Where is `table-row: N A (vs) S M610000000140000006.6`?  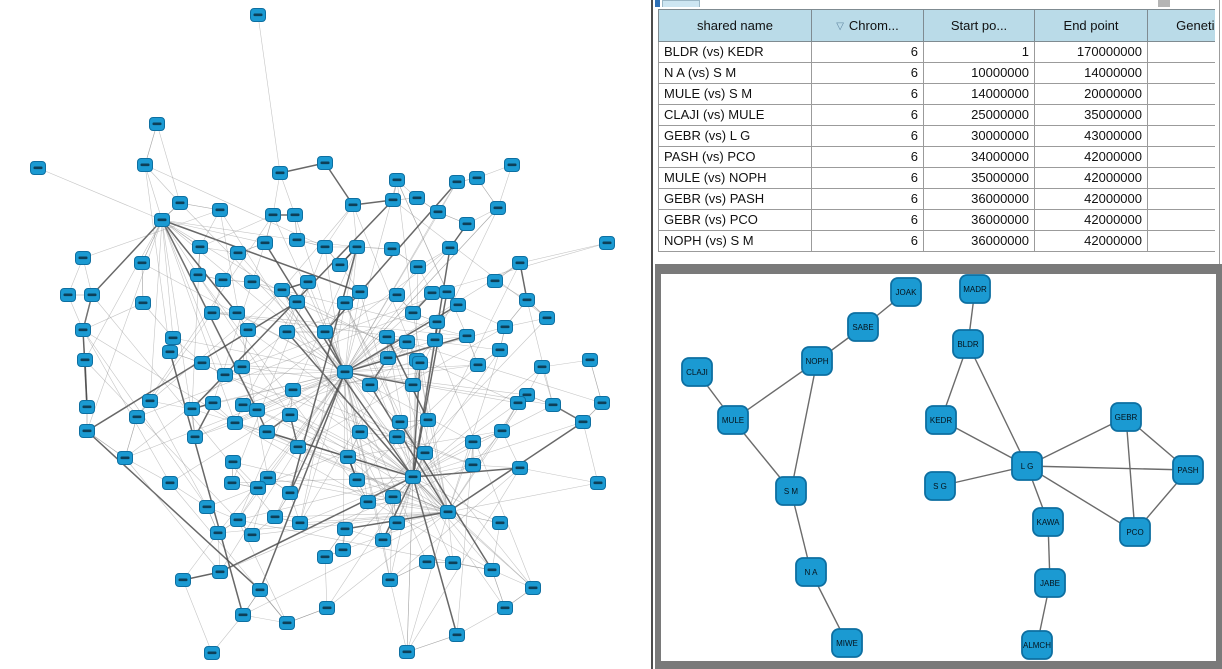
table-row: N A (vs) S M610000000140000006.6 is located at coordinates (940, 73).